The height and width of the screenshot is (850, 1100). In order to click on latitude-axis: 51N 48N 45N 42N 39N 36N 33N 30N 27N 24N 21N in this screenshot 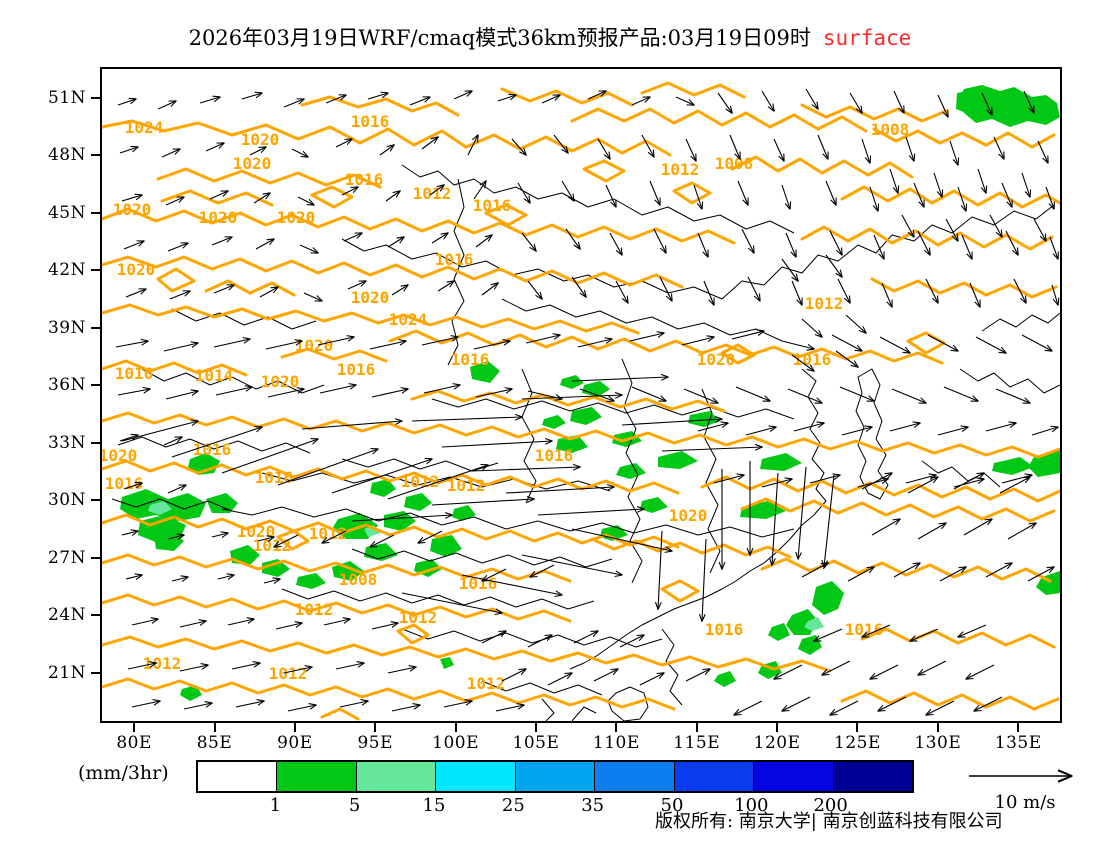, I will do `click(50, 395)`.